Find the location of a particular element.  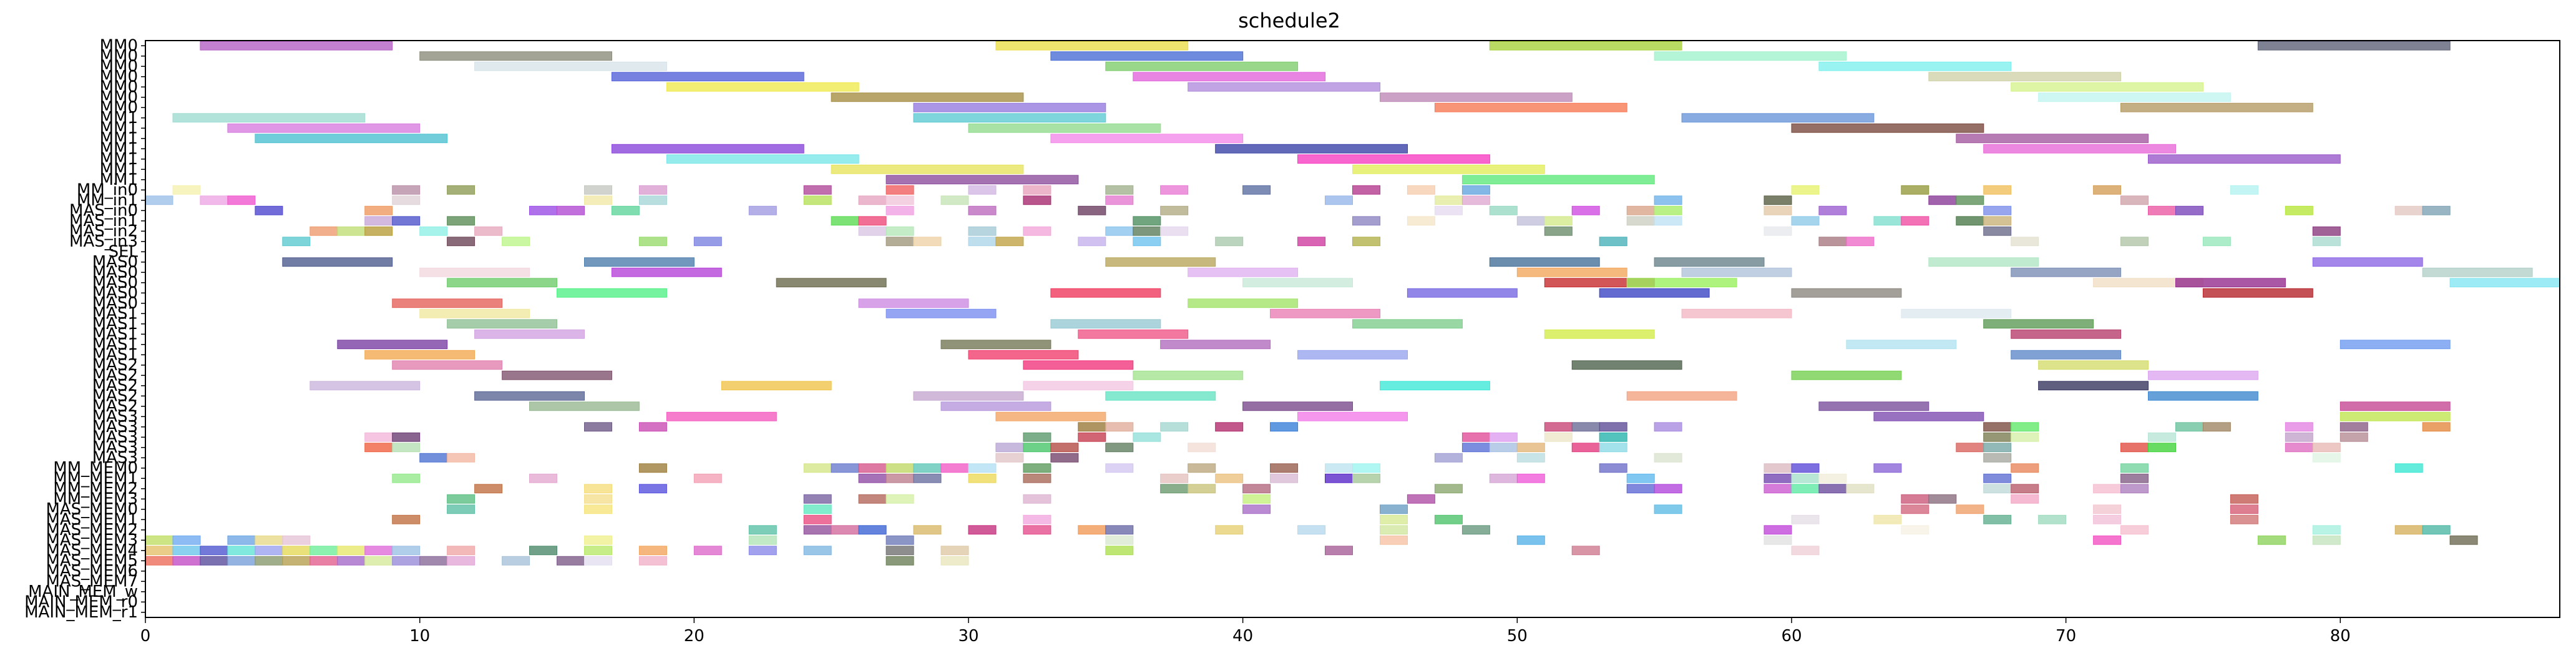

y-tick-label: MAS_MEM6 is located at coordinates (92, 571).